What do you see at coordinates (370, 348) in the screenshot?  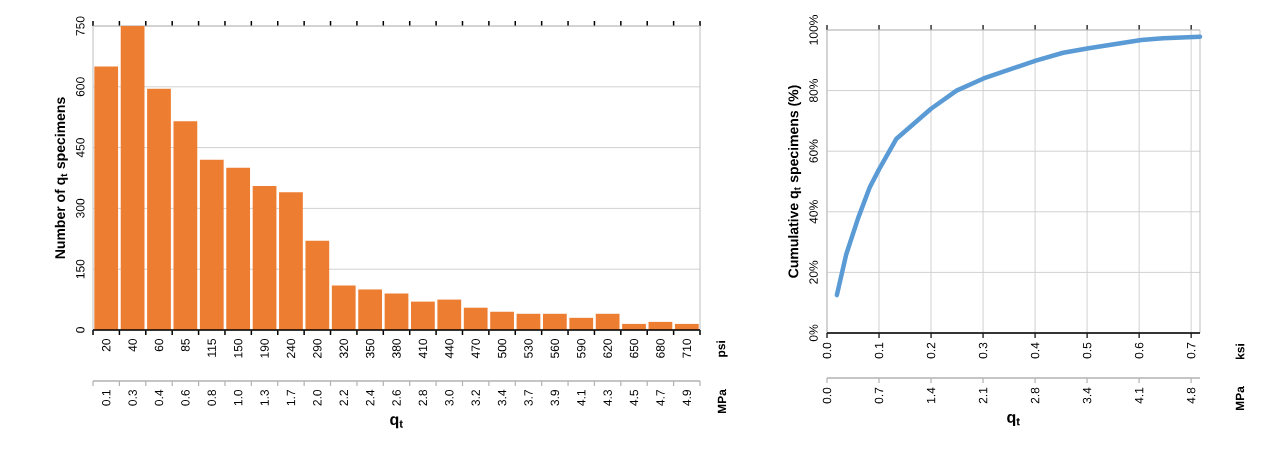 I see `x-tick-label: 350` at bounding box center [370, 348].